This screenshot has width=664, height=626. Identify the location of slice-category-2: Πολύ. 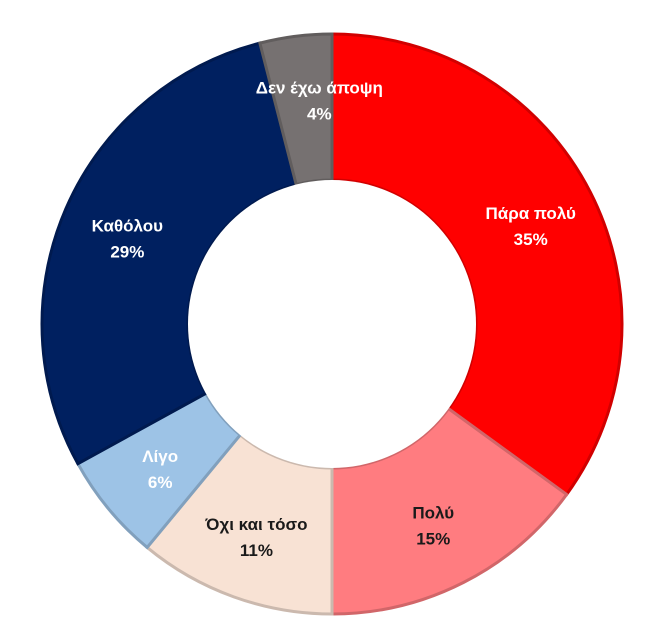
(433, 513).